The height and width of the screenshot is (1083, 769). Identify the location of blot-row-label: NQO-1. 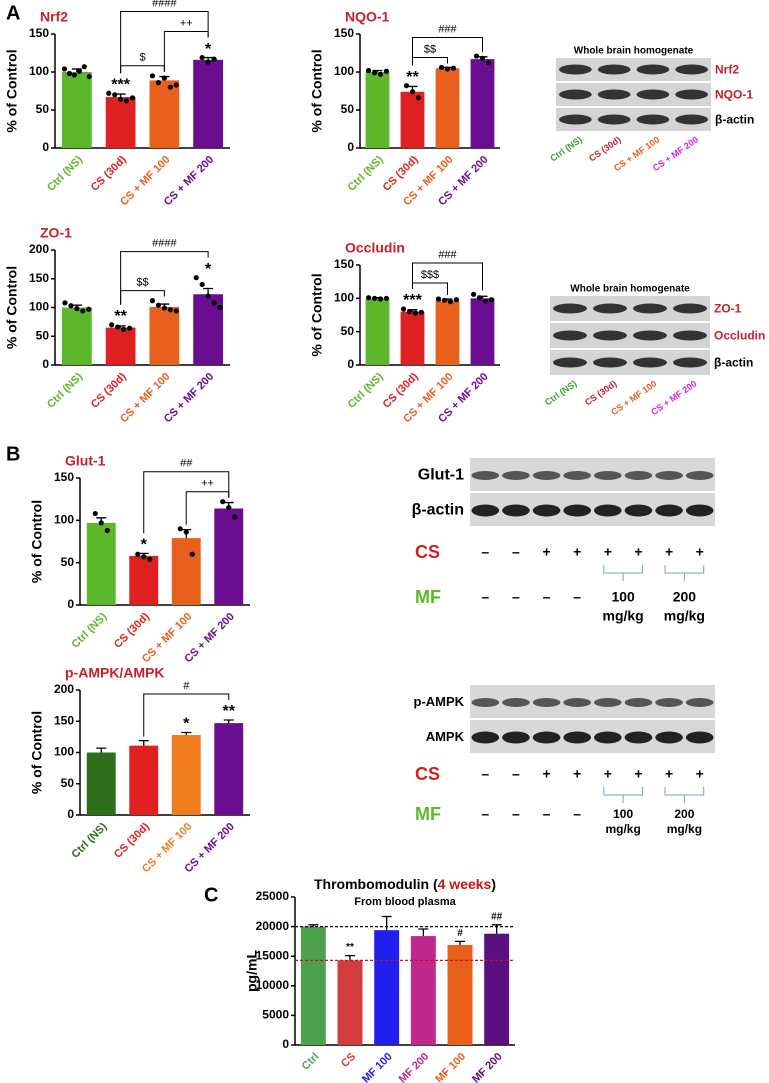
(734, 95).